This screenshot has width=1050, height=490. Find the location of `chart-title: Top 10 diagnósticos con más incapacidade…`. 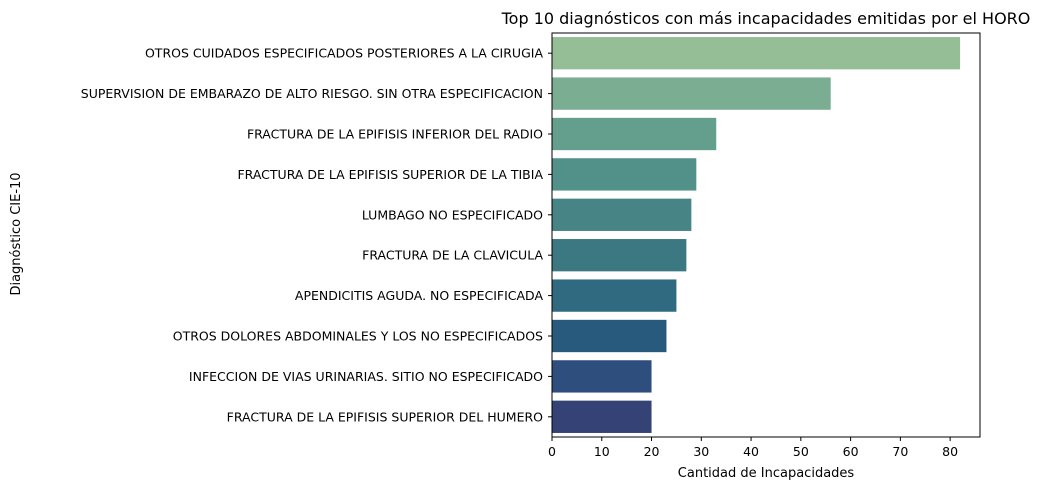

chart-title: Top 10 diagnósticos con más incapacidade… is located at coordinates (766, 18).